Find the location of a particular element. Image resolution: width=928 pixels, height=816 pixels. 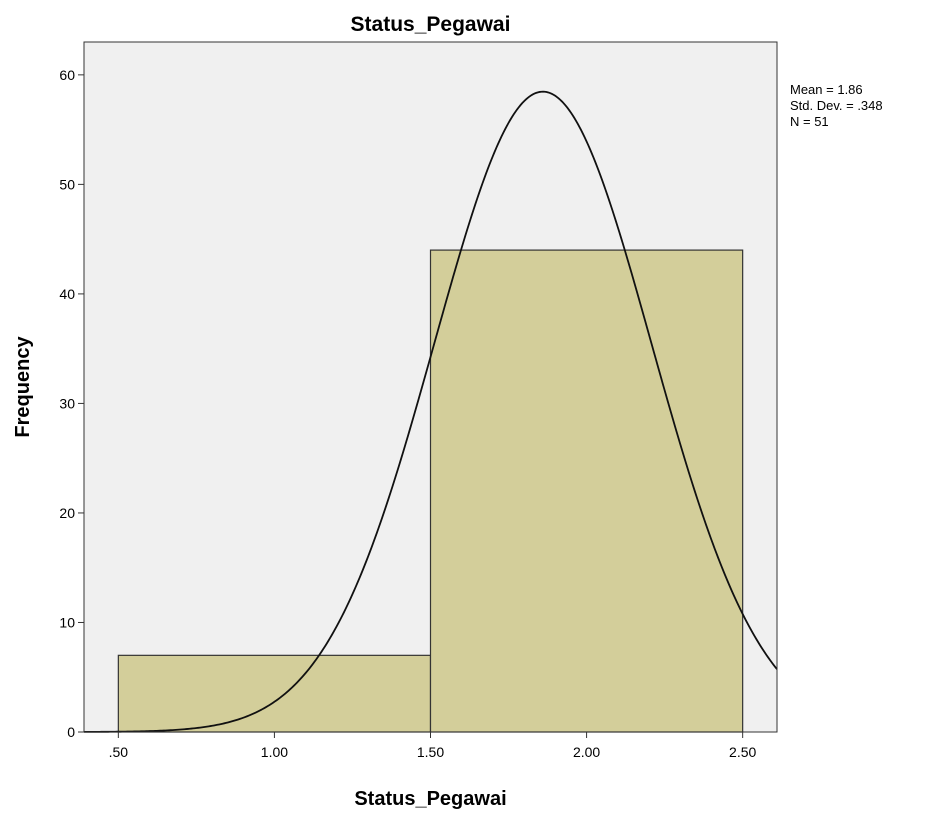

y-tick-label: 40 is located at coordinates (67, 294).